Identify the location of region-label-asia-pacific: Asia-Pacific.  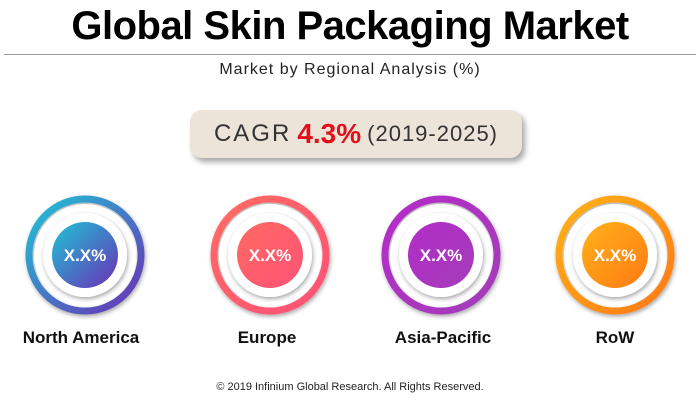
(443, 337).